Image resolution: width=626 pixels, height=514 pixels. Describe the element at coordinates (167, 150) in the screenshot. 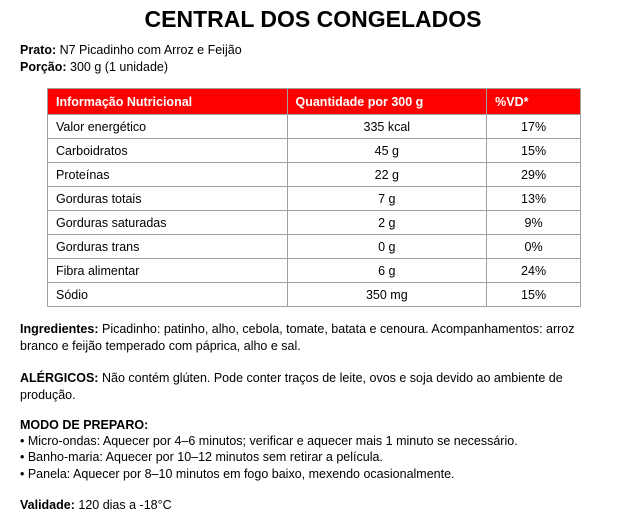

I see `nutrient-name: Carboidratos` at that location.